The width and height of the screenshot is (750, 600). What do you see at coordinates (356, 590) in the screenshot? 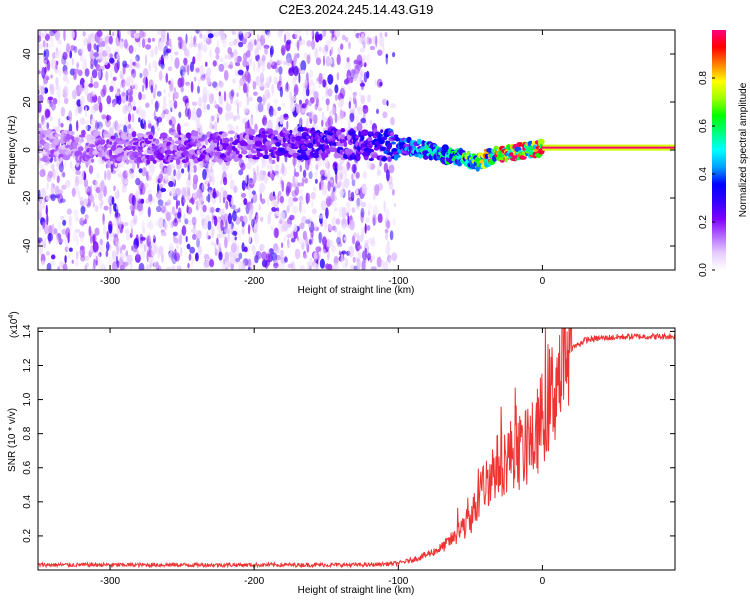
I see `snr-x-axis-label: Height of straight line (km)` at bounding box center [356, 590].